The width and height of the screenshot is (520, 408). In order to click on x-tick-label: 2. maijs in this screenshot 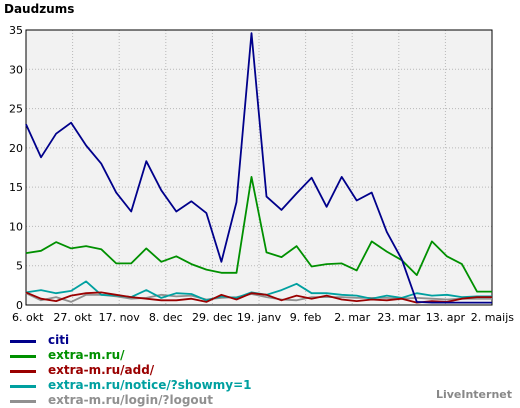, I will do `click(493, 317)`.